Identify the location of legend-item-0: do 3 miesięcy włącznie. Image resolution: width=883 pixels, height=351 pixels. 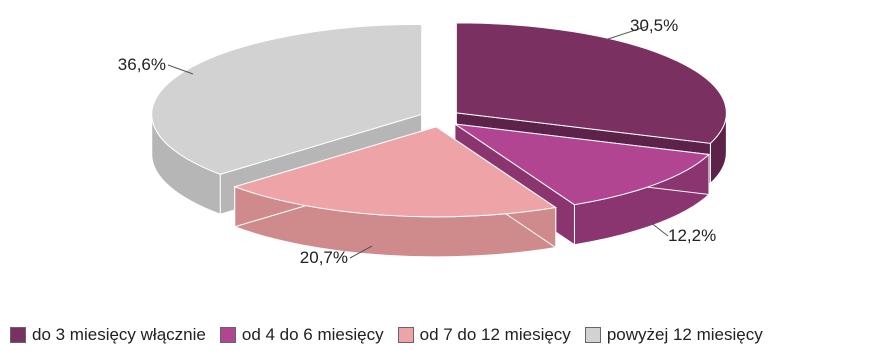
(108, 335).